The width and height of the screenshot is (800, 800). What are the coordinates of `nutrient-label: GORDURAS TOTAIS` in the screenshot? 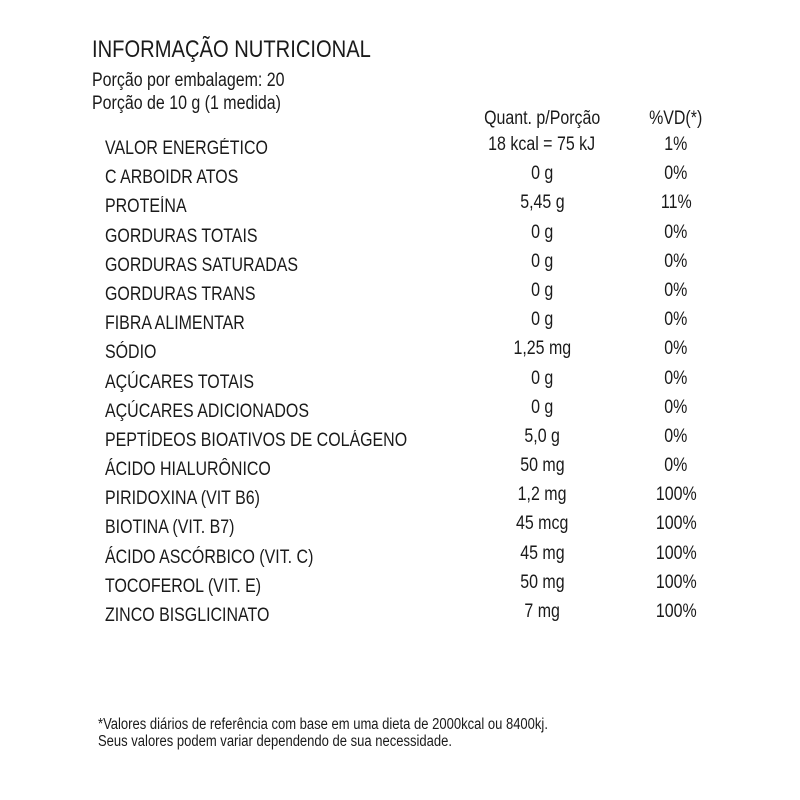 It's located at (181, 236).